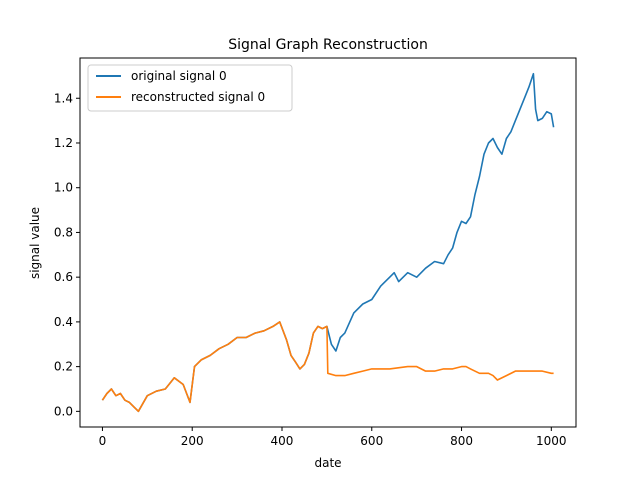 The height and width of the screenshot is (480, 640). Describe the element at coordinates (103, 441) in the screenshot. I see `x-tick-label: 0` at that location.